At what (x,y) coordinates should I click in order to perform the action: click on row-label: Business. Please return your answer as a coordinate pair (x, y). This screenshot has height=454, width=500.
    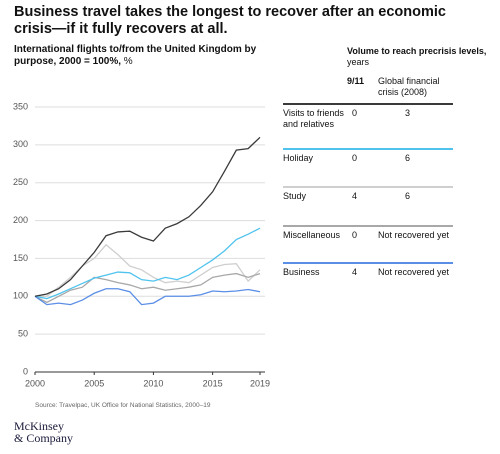
    Looking at the image, I should click on (301, 272).